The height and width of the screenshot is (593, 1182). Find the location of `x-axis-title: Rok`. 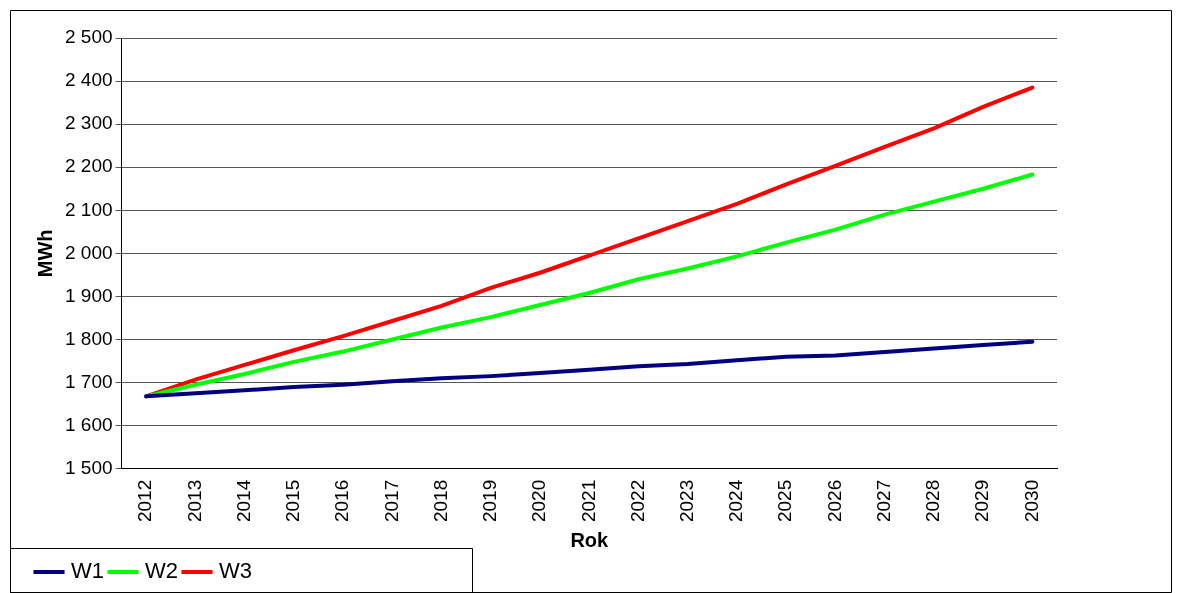

x-axis-title: Rok is located at coordinates (590, 539).